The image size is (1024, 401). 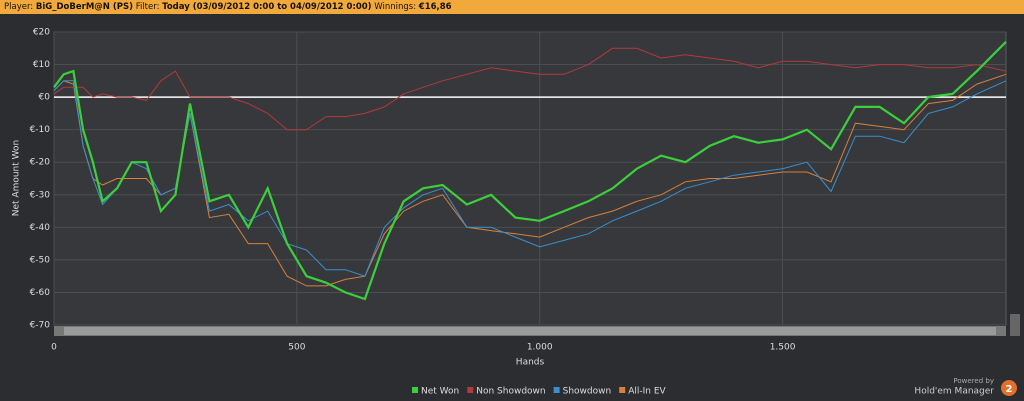 What do you see at coordinates (783, 348) in the screenshot?
I see `x-tick-label: 1.500` at bounding box center [783, 348].